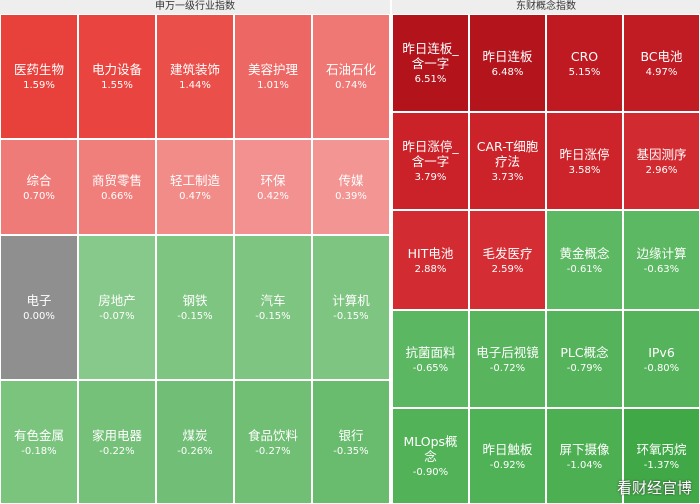 The height and width of the screenshot is (504, 700). I want to click on tile: 昨日连板_含一字 6.51%, so click(430, 63).